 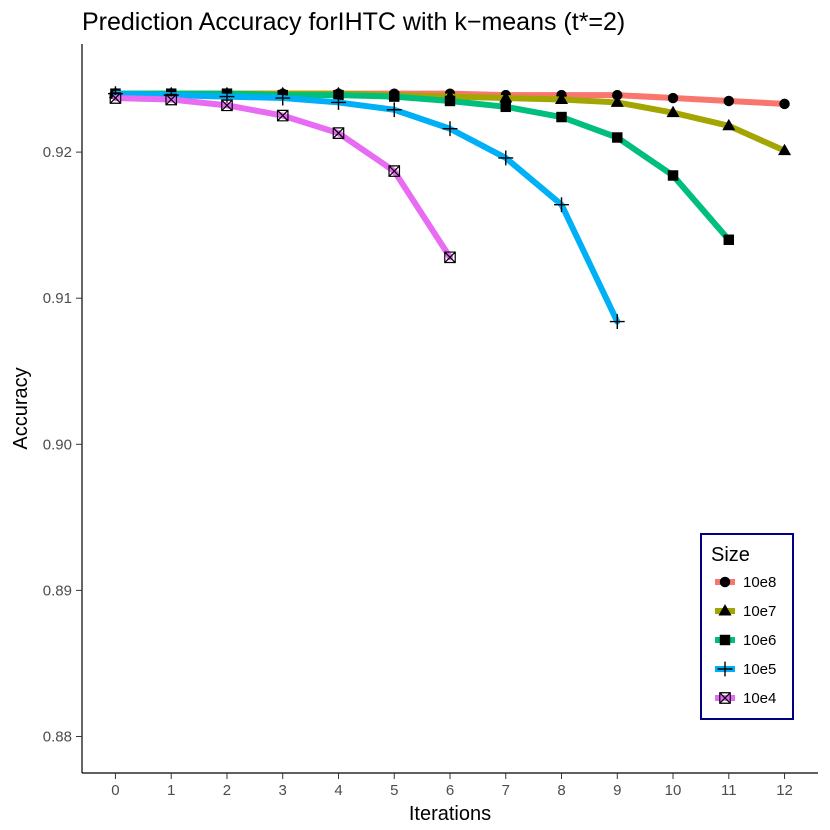 I want to click on series-10e6, so click(x=422, y=166).